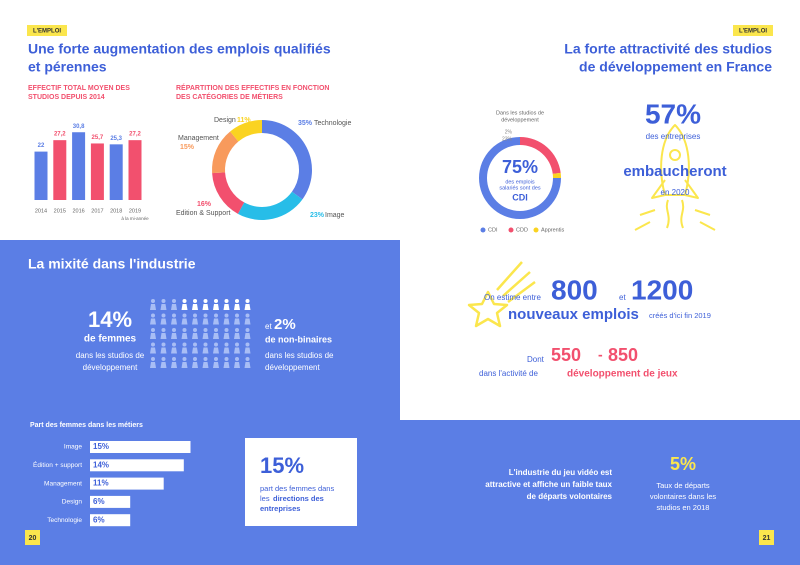  Describe the element at coordinates (229, 96) in the screenshot. I see `chart-title: DES CATÉGORIES DE MÉTIERS` at that location.